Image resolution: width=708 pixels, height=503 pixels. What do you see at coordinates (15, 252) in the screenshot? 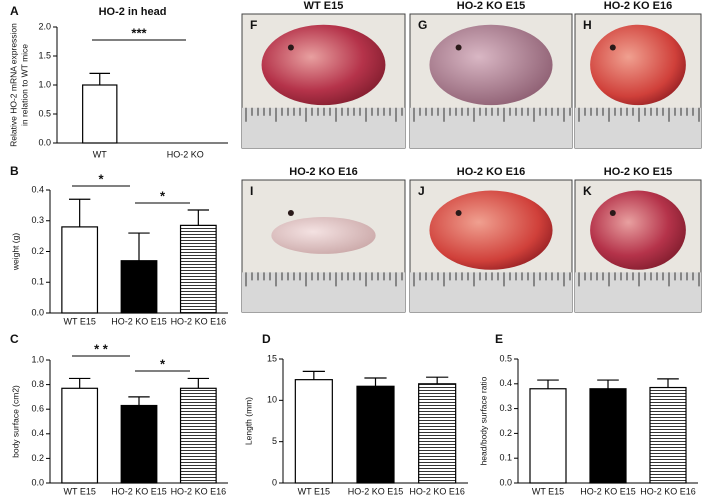
I see `y-axis-label: weight (g)` at bounding box center [15, 252].